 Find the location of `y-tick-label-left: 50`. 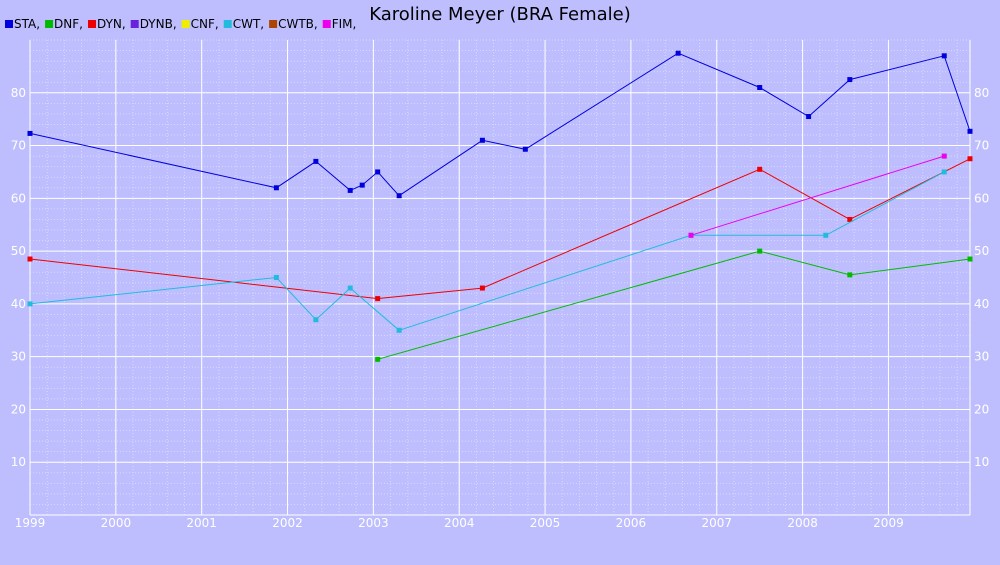

y-tick-label-left: 50 is located at coordinates (18, 251).